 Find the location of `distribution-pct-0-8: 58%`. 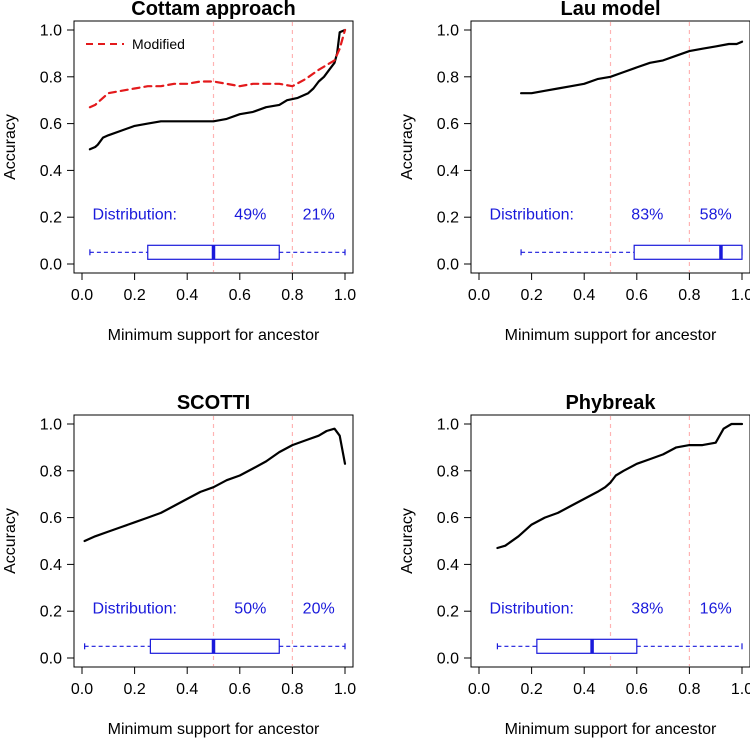

distribution-pct-0-8: 58% is located at coordinates (716, 215).